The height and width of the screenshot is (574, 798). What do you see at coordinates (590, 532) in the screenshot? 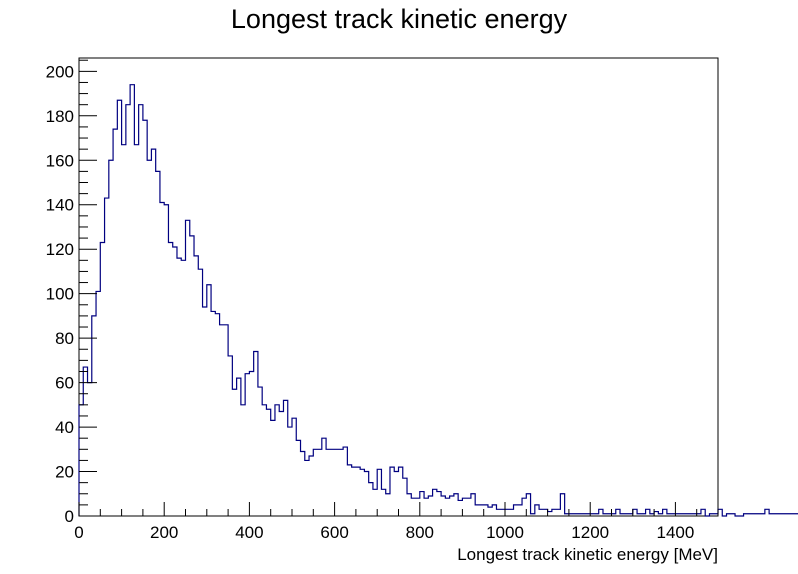
I see `x-tick-label: 1200` at bounding box center [590, 532].